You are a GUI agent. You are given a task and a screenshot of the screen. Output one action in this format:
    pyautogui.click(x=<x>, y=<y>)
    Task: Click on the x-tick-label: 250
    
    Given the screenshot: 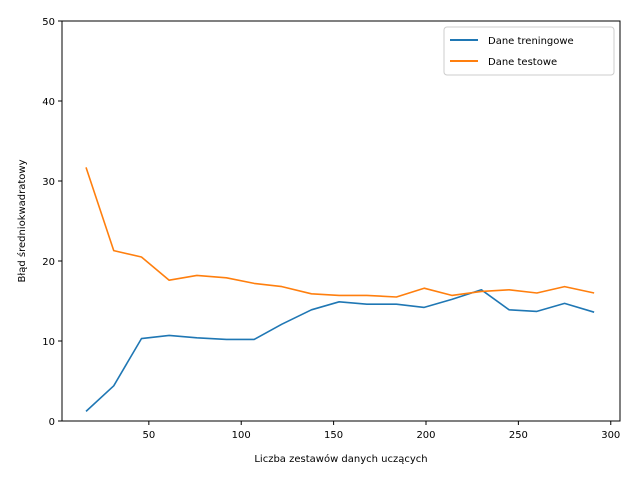 What is the action you would take?
    pyautogui.click(x=518, y=435)
    